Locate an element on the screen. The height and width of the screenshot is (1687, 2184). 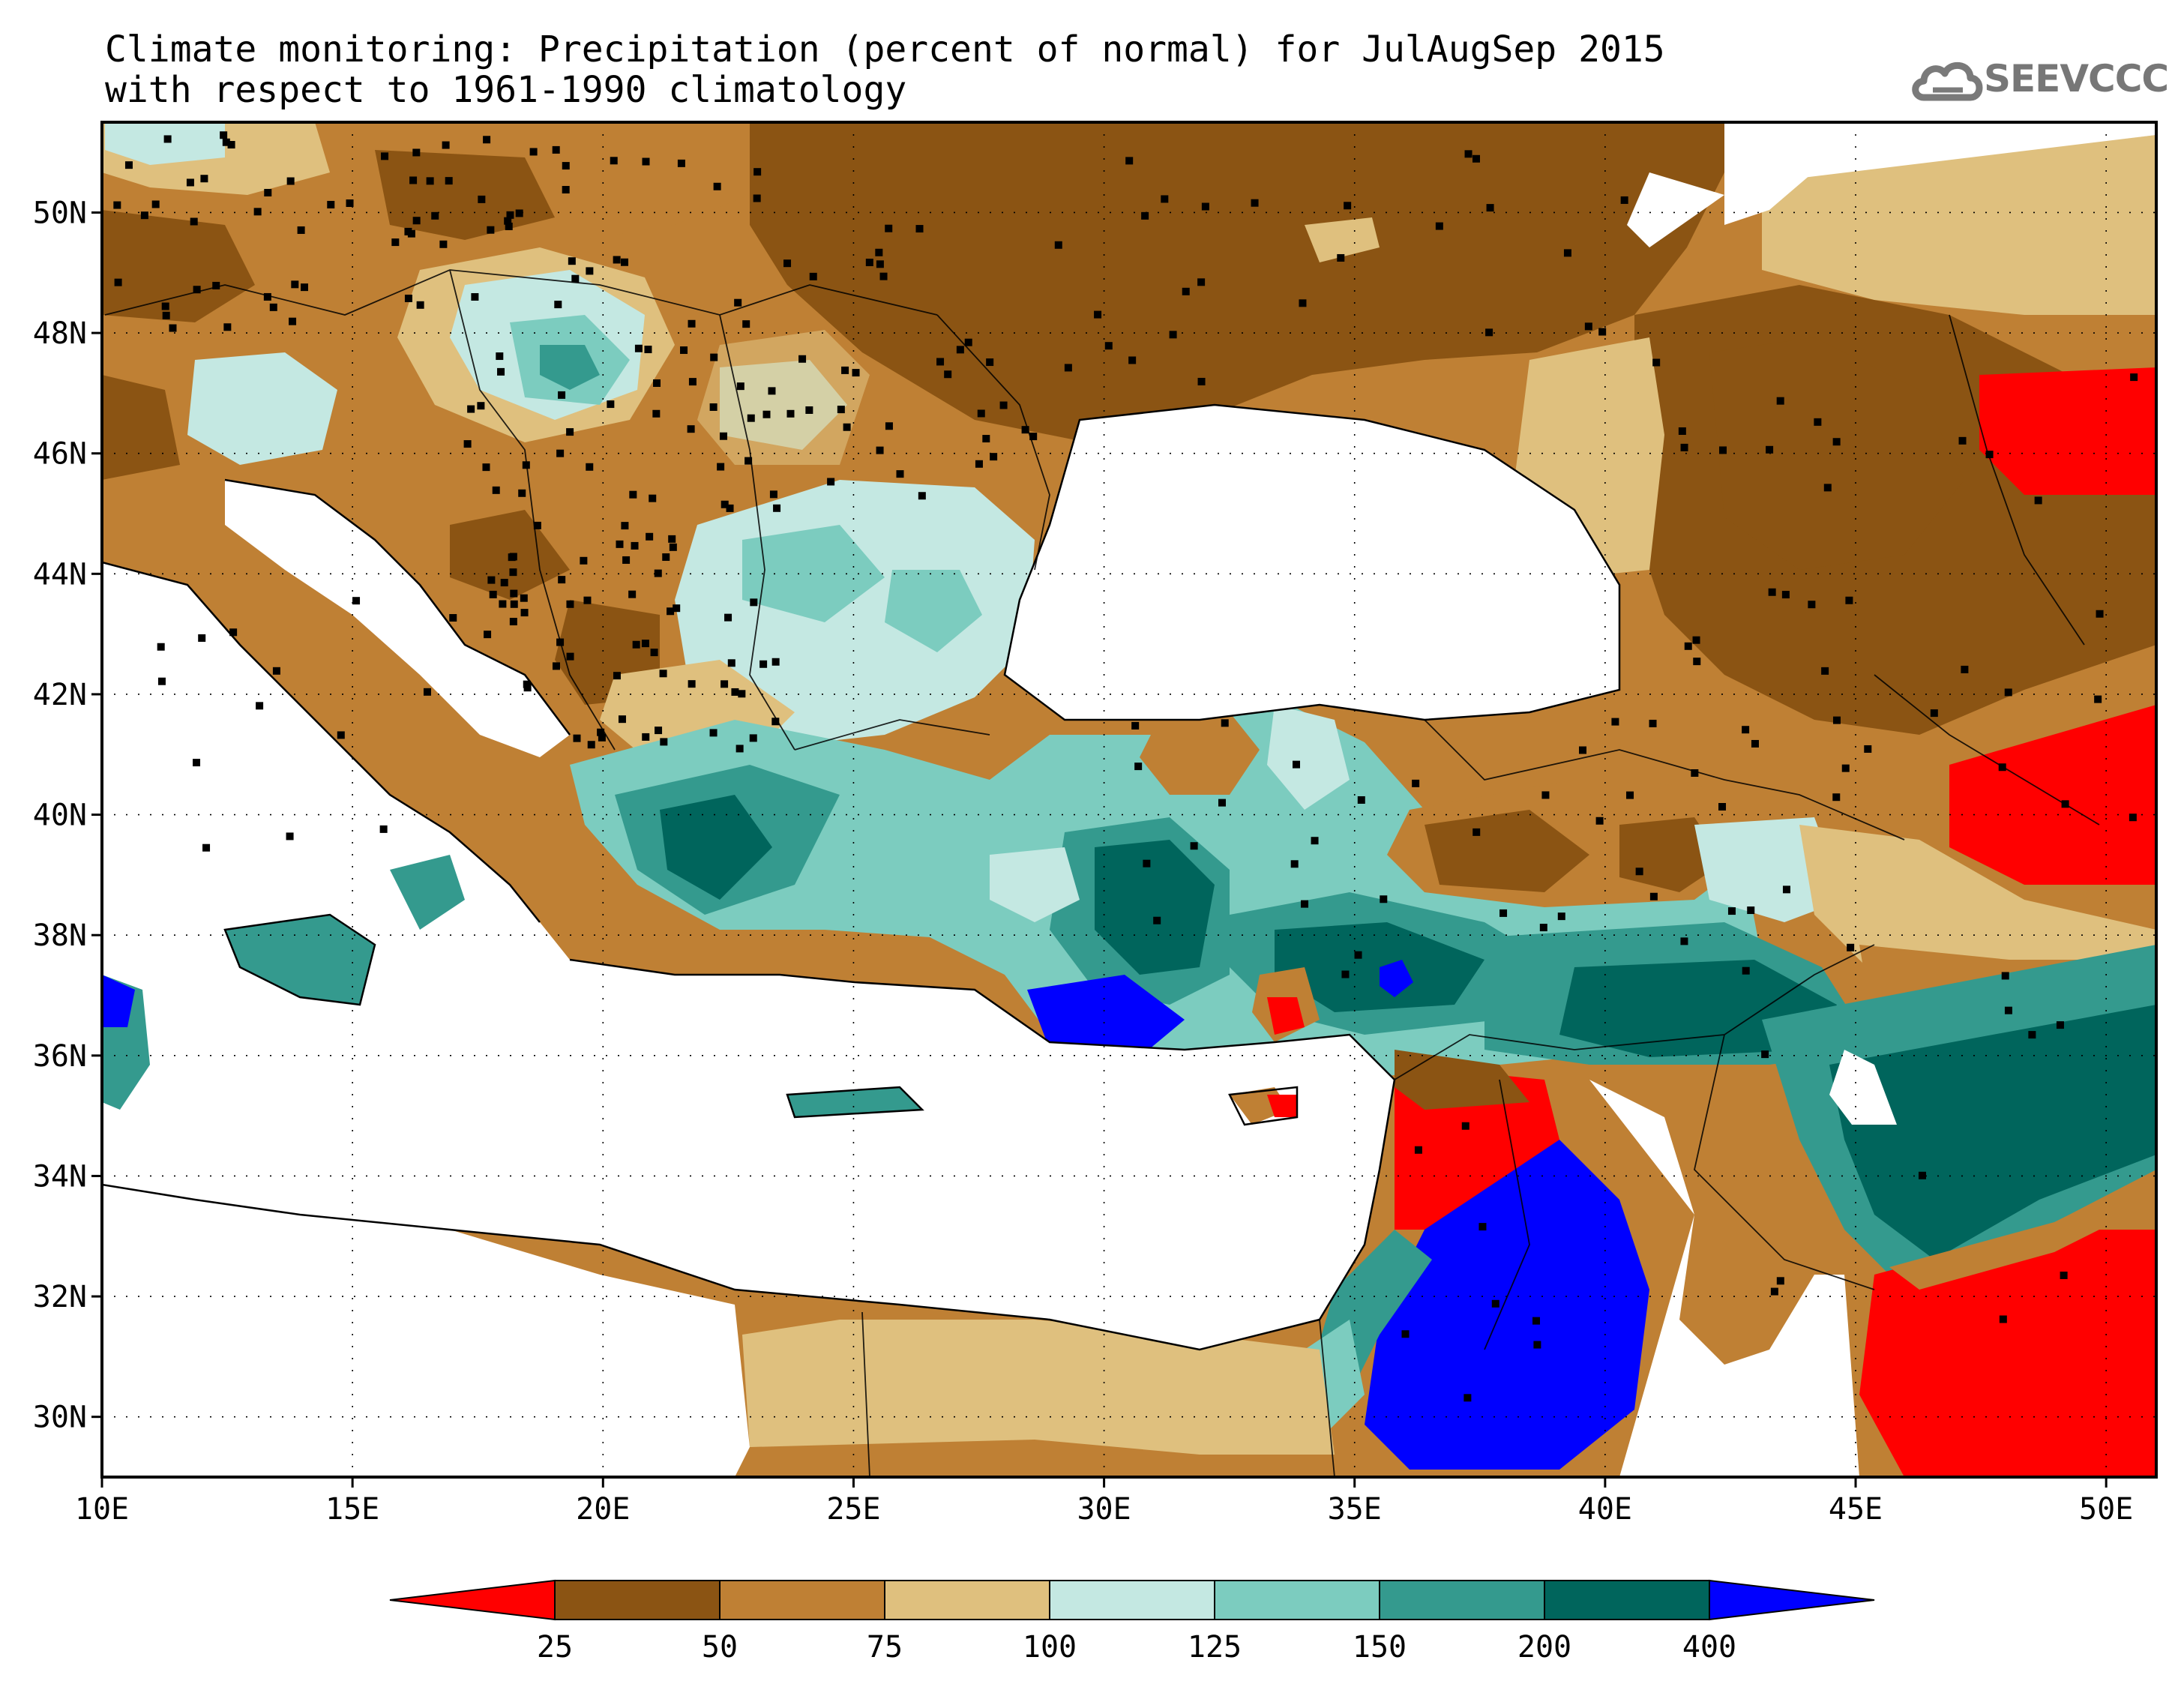
lon-tick-label: 20E is located at coordinates (603, 1509).